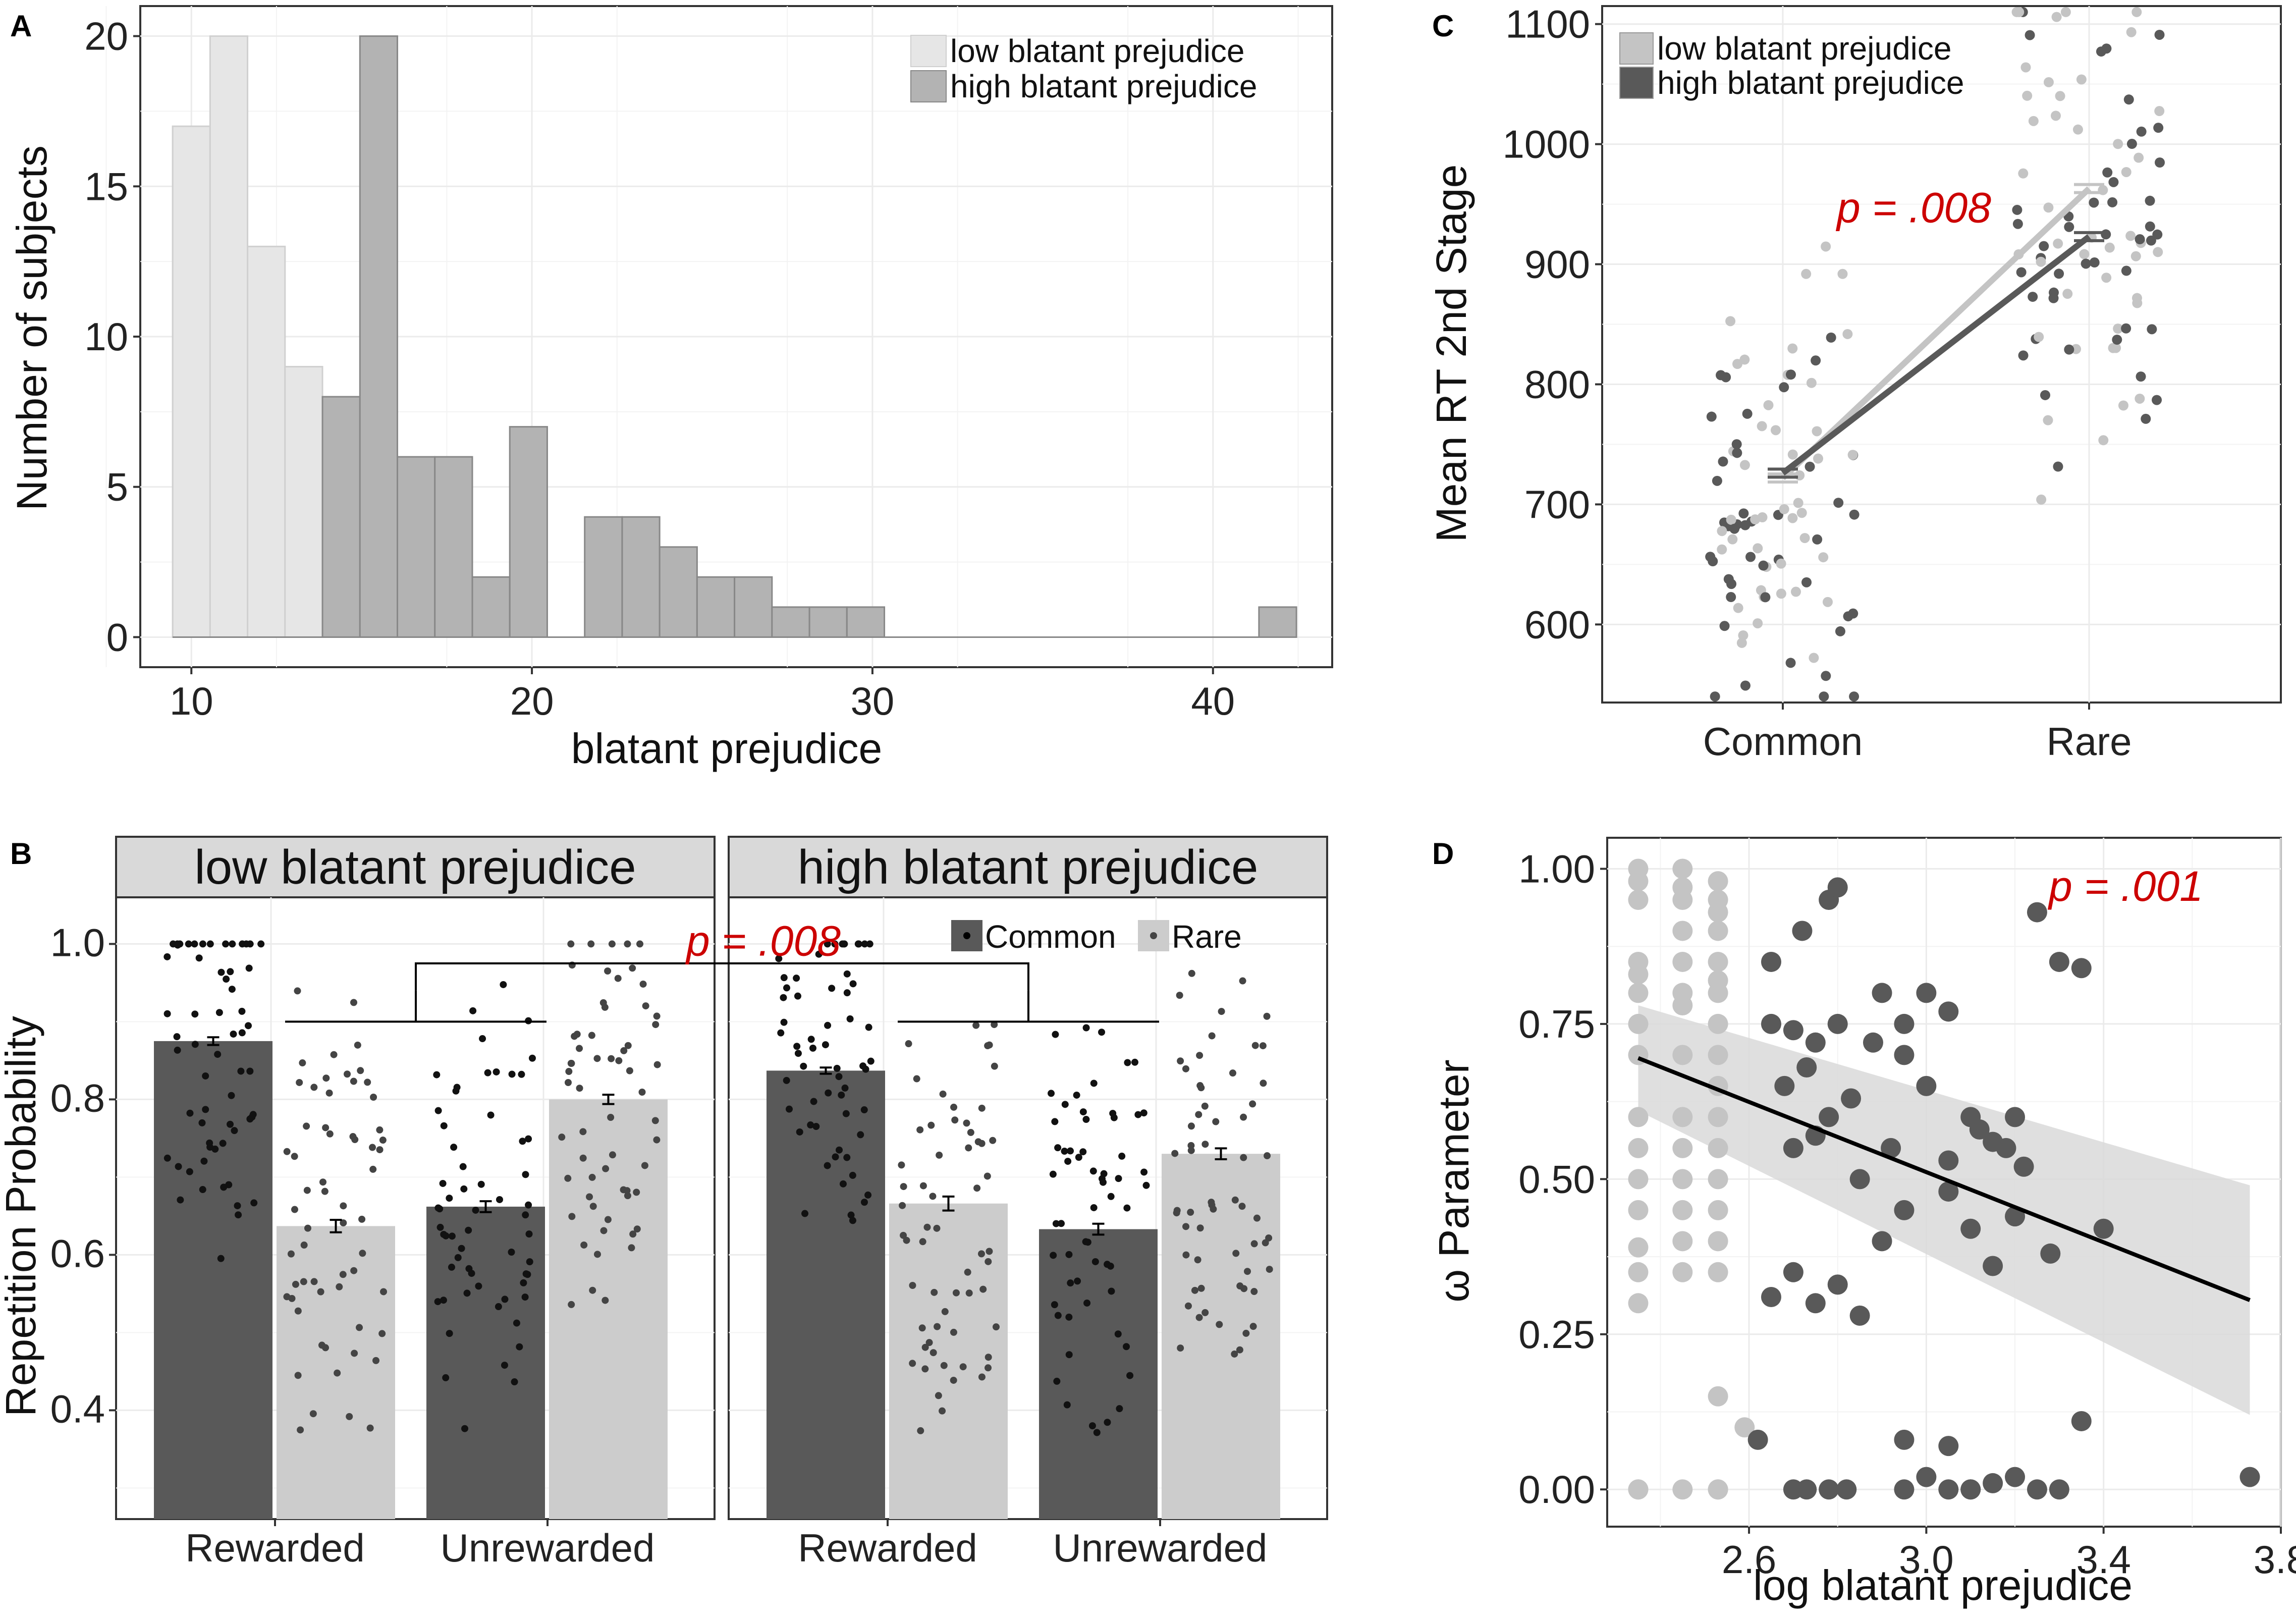  What do you see at coordinates (1443, 26) in the screenshot?
I see `panel-label-c: C` at bounding box center [1443, 26].